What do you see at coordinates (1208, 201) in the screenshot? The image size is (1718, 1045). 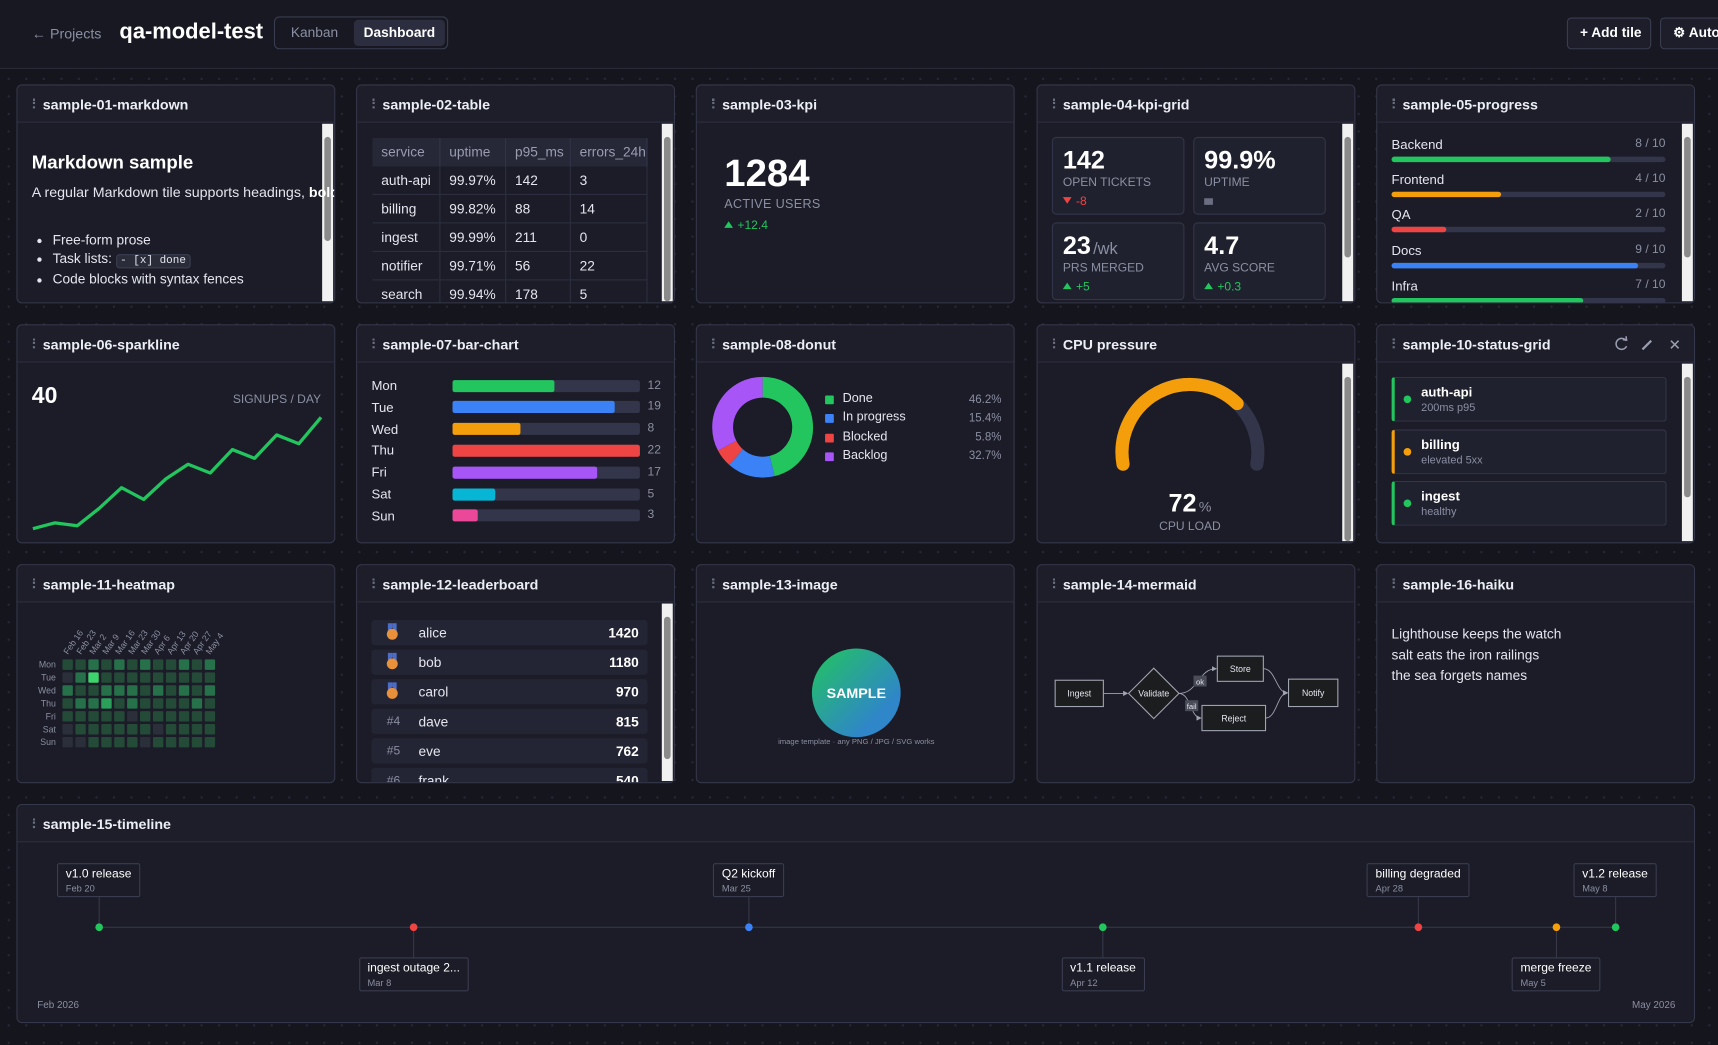 I see `delta-flat` at bounding box center [1208, 201].